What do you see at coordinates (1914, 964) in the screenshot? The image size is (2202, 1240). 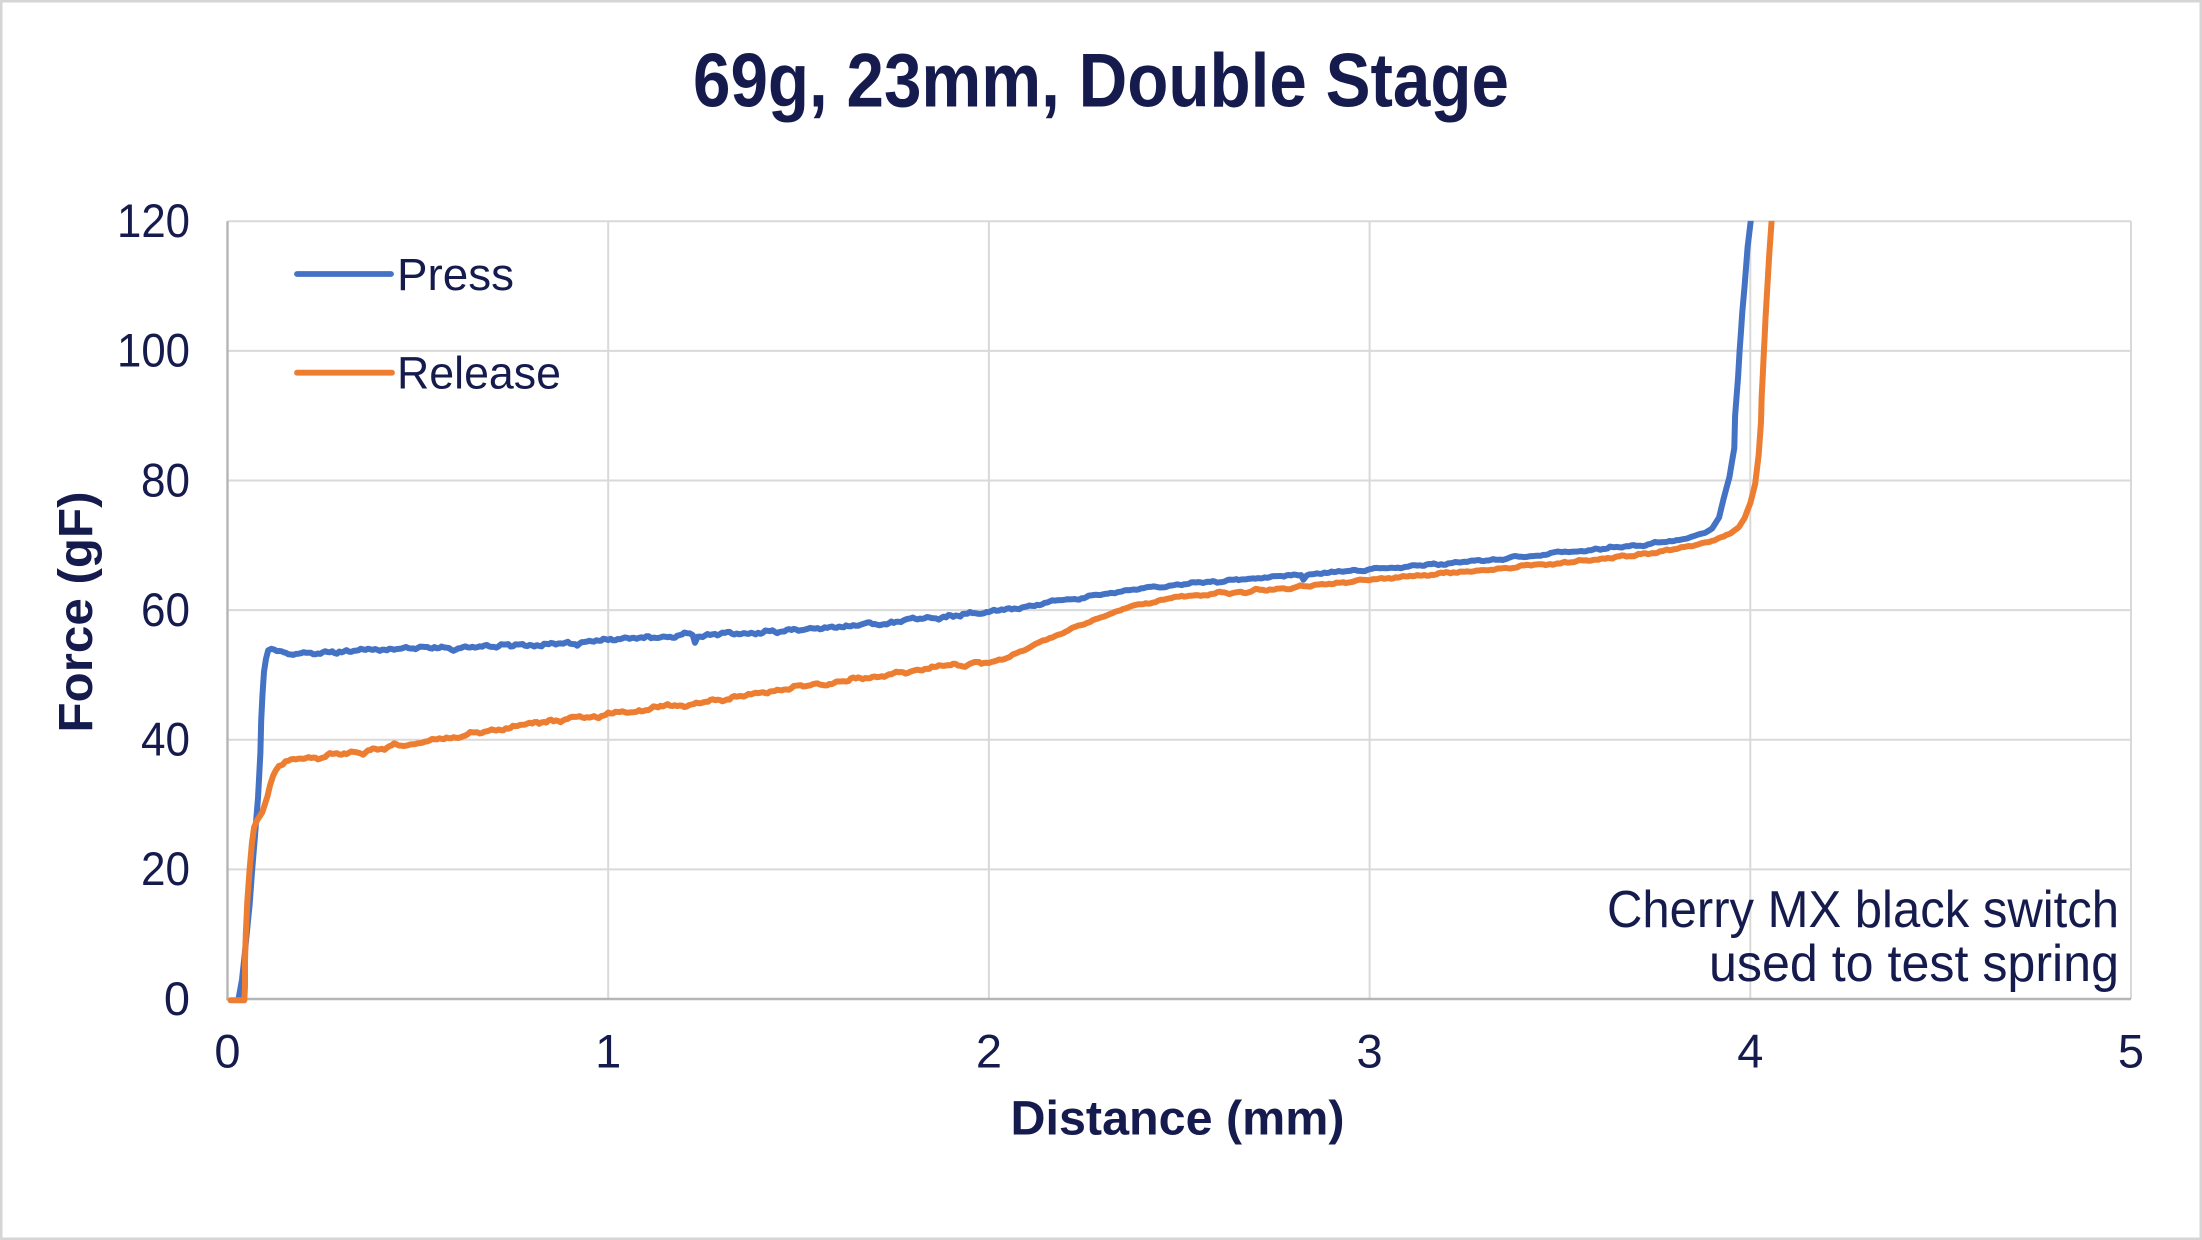 I see `svg-text: used to test spring` at bounding box center [1914, 964].